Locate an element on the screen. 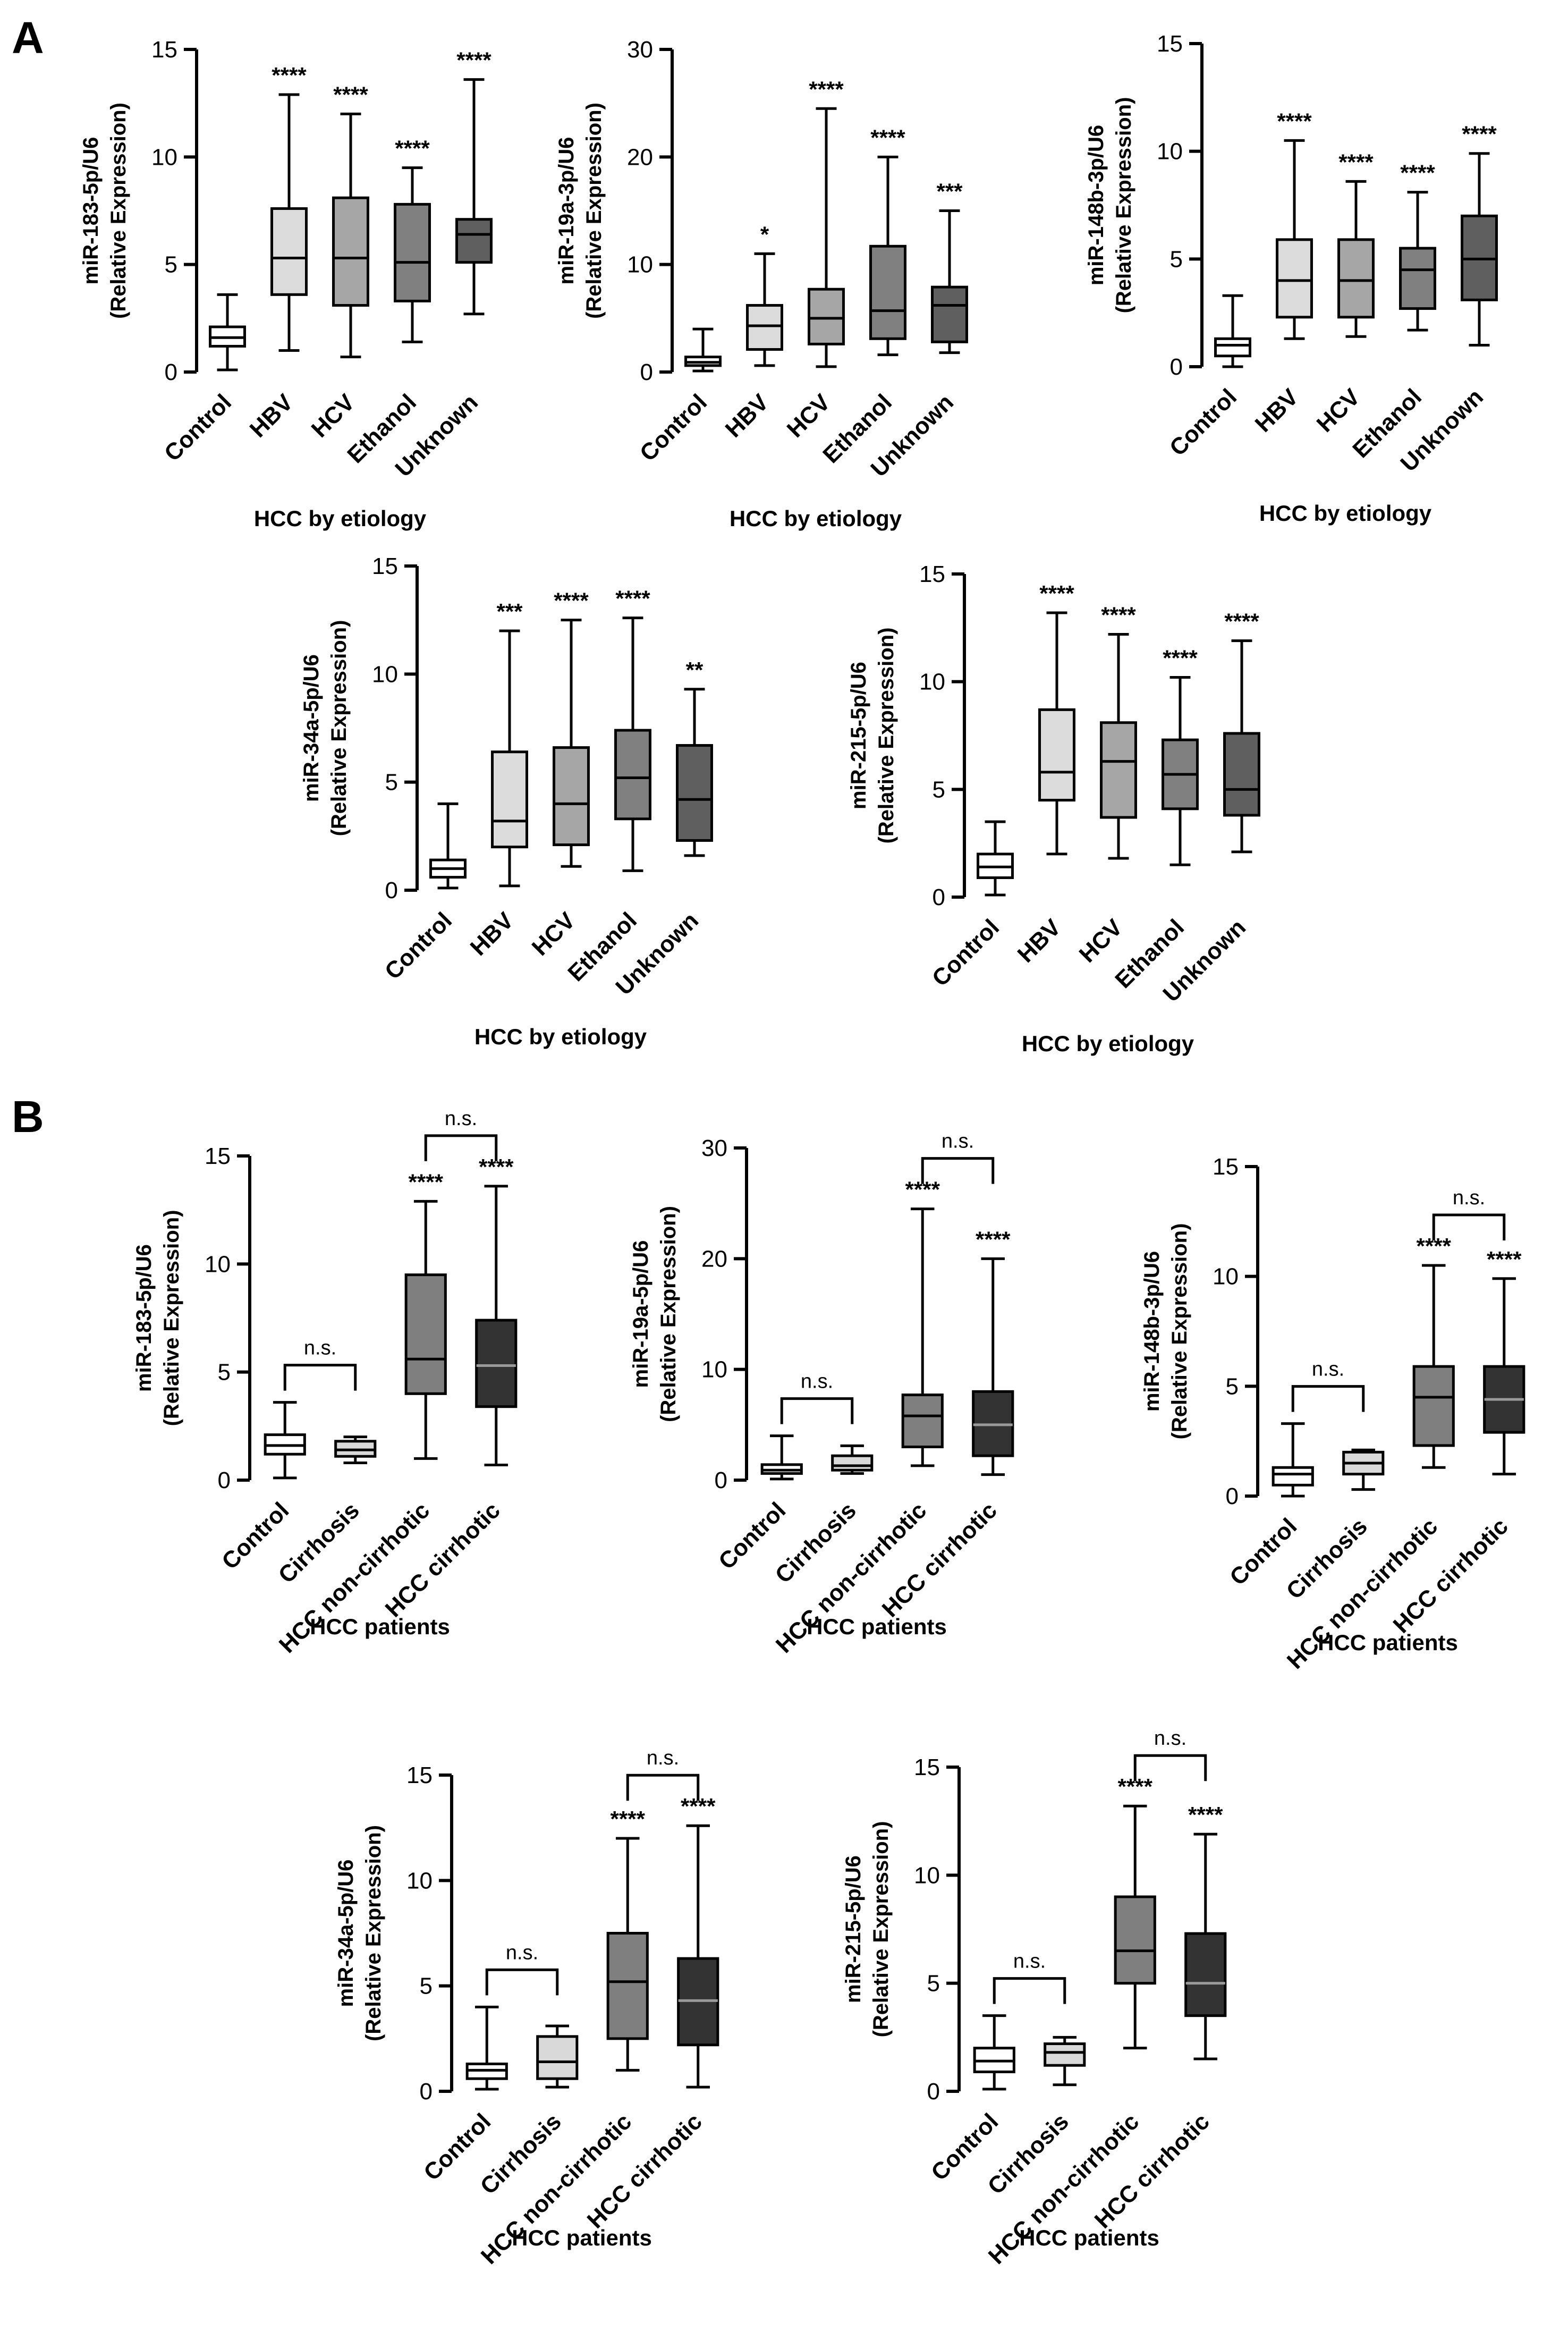 Image resolution: width=1568 pixels, height=2331 pixels. x-tick-label-hbv: HBV is located at coordinates (1039, 941).